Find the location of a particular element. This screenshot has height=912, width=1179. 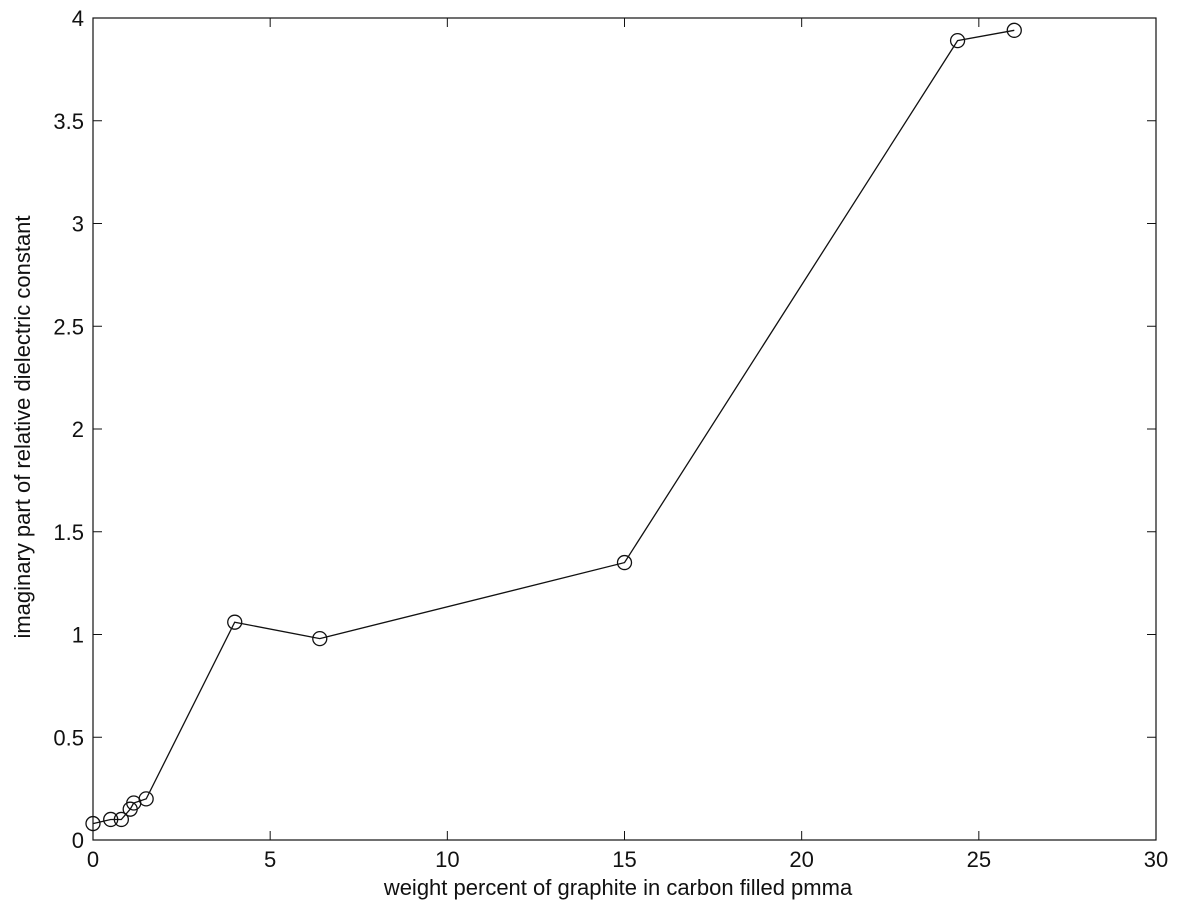

y-tick-labels: 0 0.5 1 1.5 2 2.5 3 3.5 4 is located at coordinates (68, 429).